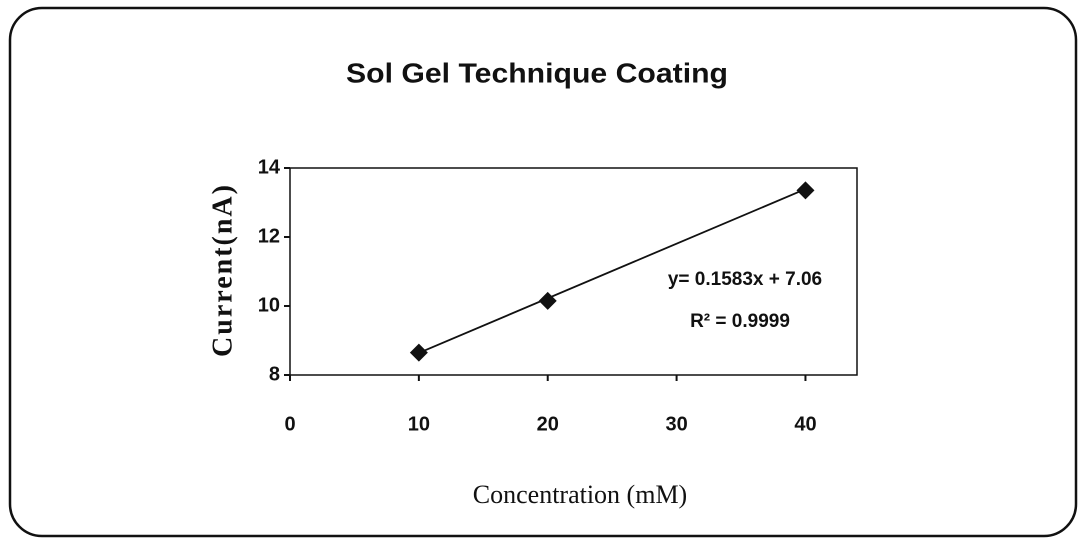 This screenshot has width=1086, height=542. What do you see at coordinates (612, 271) in the screenshot?
I see `trendline` at bounding box center [612, 271].